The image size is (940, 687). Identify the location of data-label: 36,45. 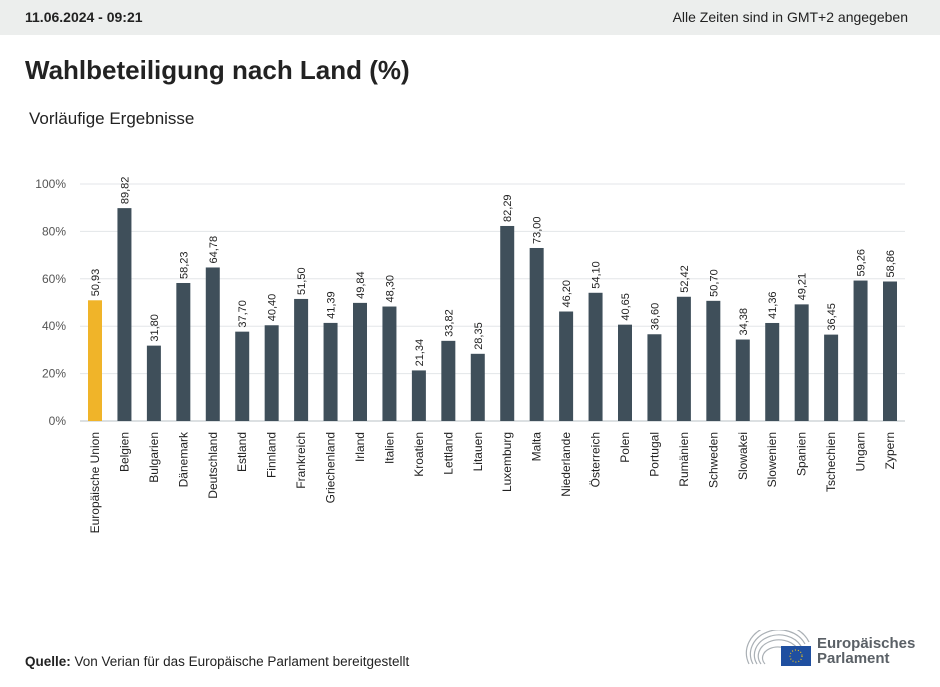
(832, 317).